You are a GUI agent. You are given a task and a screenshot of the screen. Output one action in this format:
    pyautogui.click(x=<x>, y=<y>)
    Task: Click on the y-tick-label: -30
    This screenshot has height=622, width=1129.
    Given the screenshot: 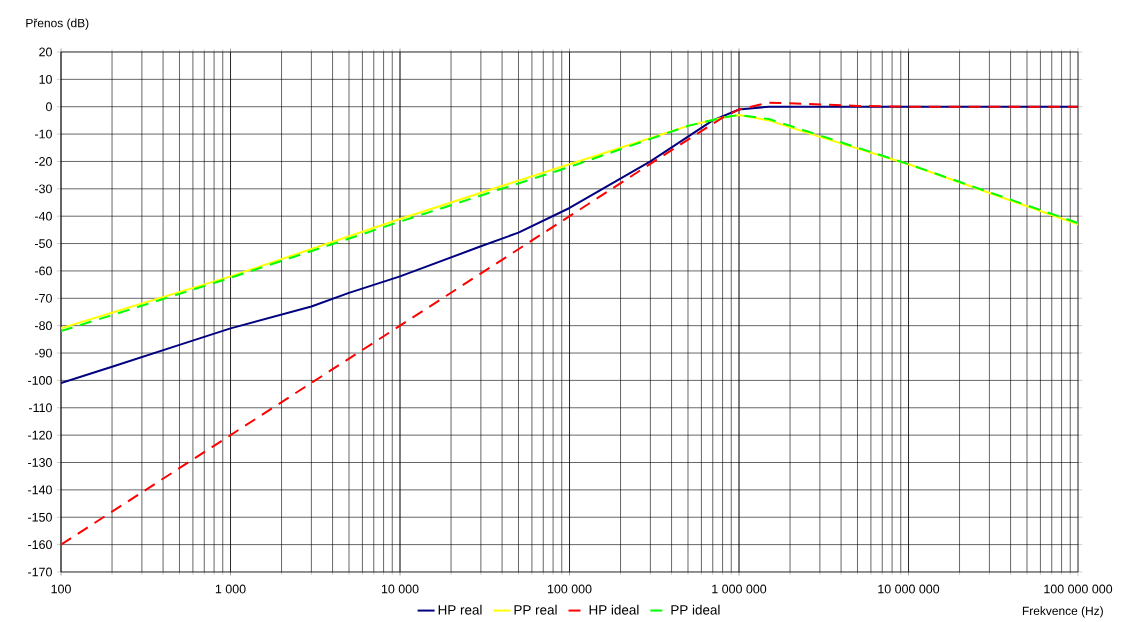 What is the action you would take?
    pyautogui.click(x=43, y=189)
    